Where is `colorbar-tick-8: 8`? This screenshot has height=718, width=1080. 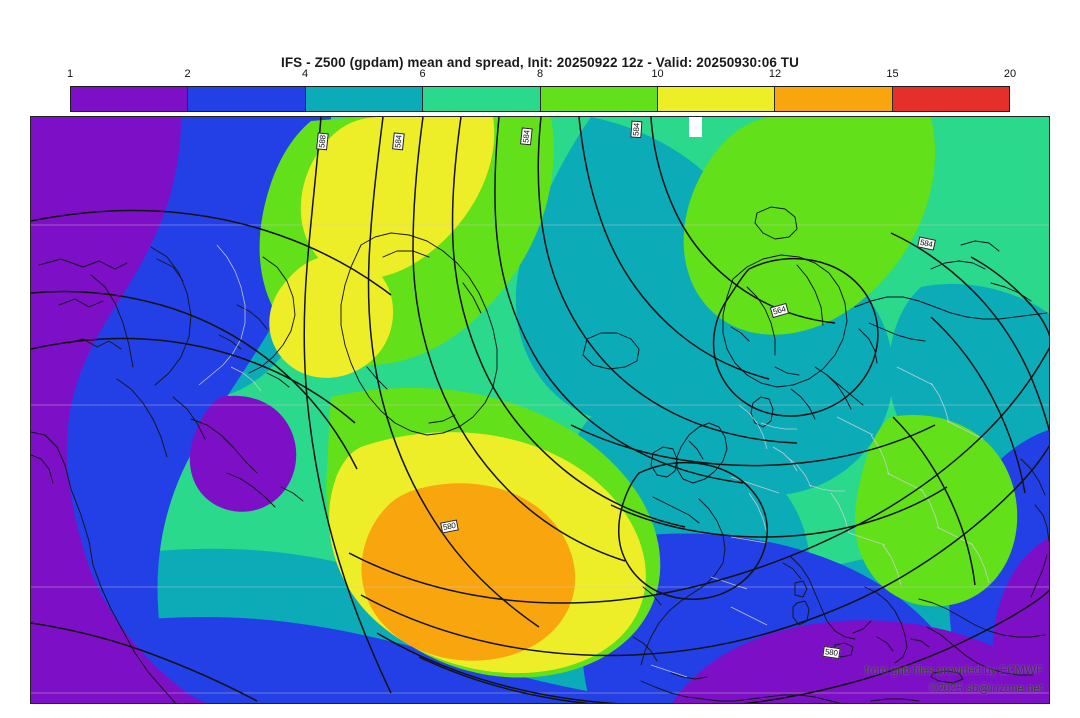
colorbar-tick-8: 8 is located at coordinates (540, 74).